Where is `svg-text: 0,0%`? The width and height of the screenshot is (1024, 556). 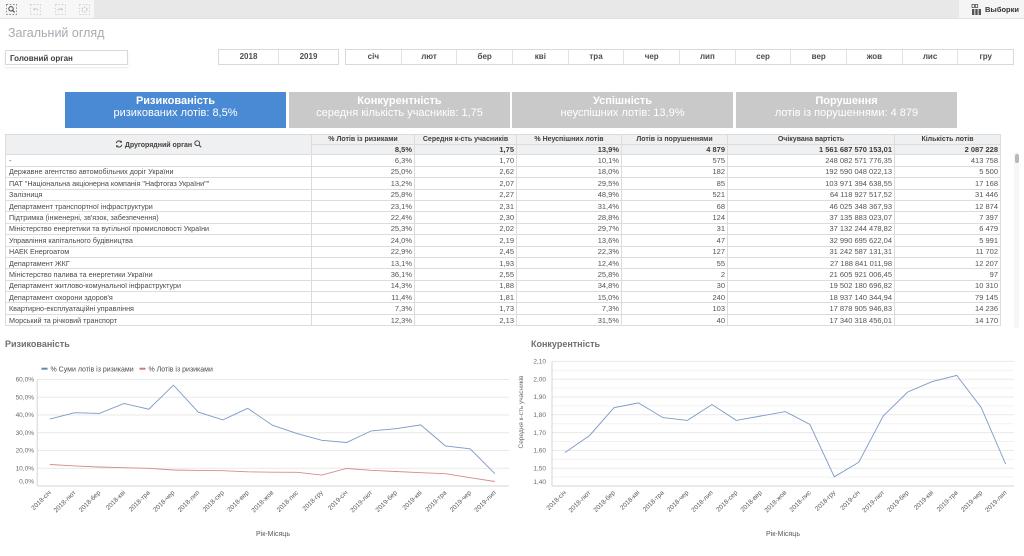
svg-text: 0,0% is located at coordinates (26, 482).